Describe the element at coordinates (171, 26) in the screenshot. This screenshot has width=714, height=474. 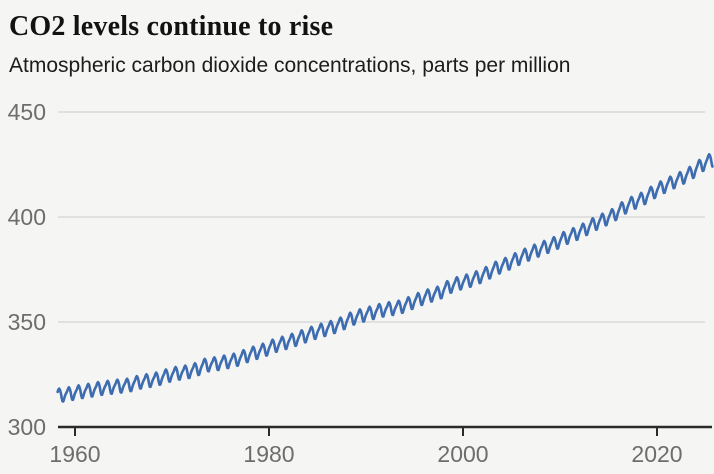
I see `chart-title: CO2 levels continue to rise` at that location.